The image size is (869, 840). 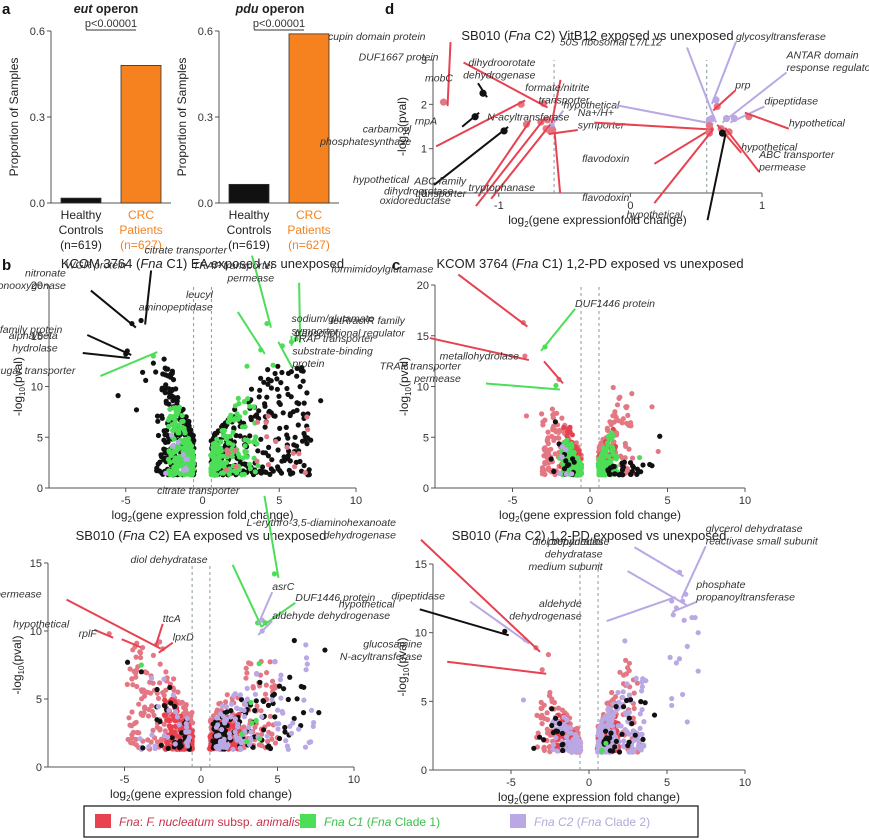 I want to click on legend-swatch-c2, so click(x=518, y=821).